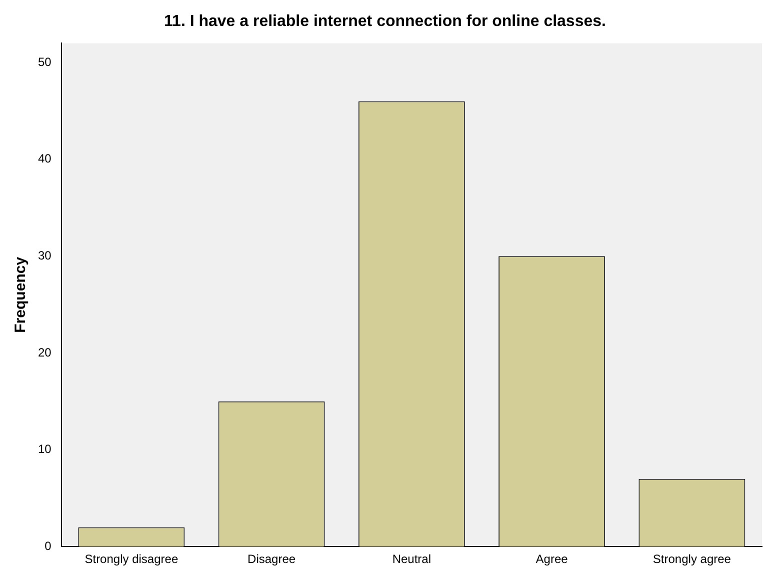  Describe the element at coordinates (45, 352) in the screenshot. I see `y-tick-label: 20` at that location.